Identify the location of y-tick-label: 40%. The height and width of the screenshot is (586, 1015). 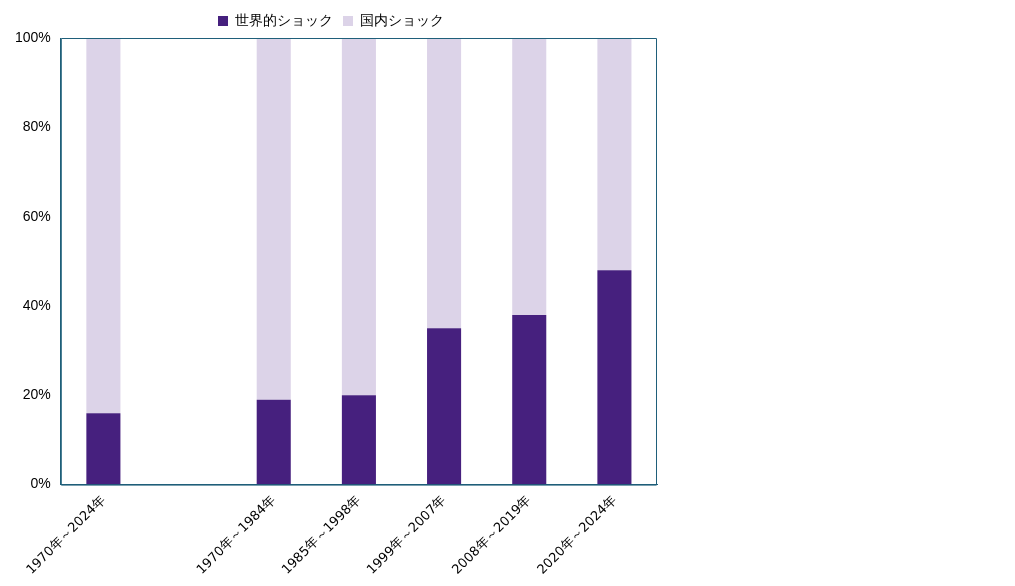
(36, 304).